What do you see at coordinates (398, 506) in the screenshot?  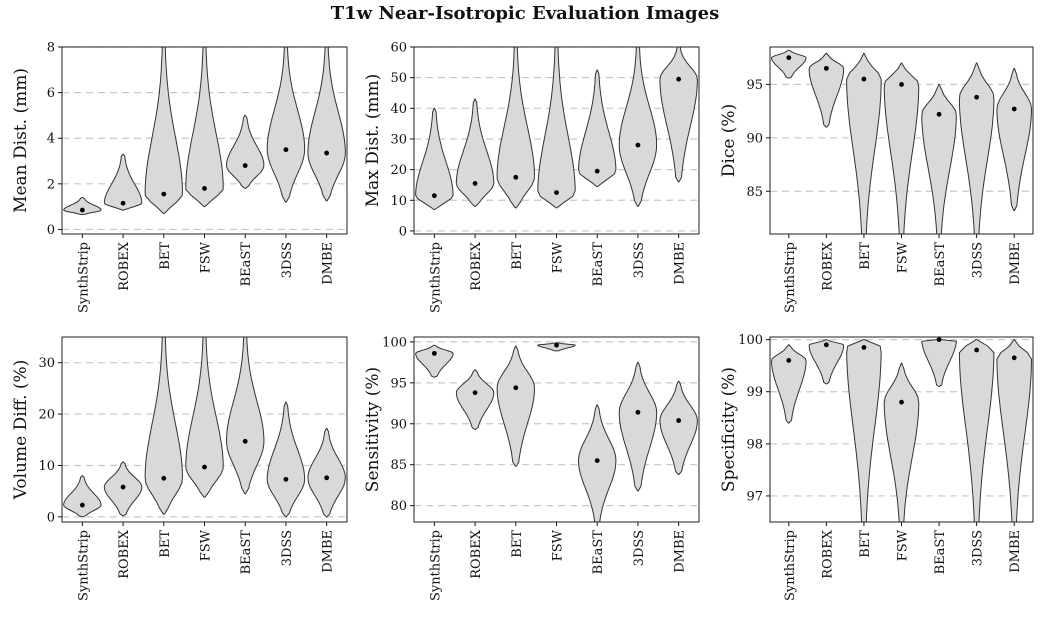 I see `y-tick-label: 80` at bounding box center [398, 506].